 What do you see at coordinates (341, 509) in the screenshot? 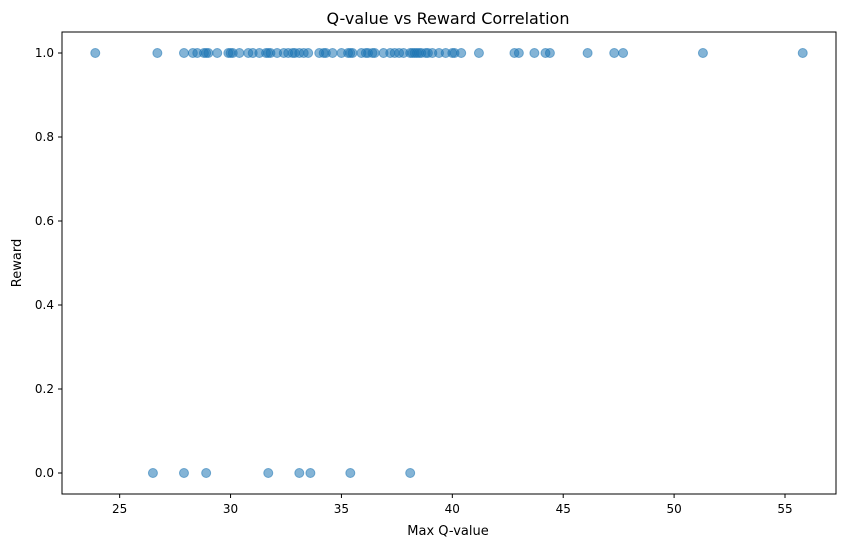
I see `x-tick-label: 35` at bounding box center [341, 509].